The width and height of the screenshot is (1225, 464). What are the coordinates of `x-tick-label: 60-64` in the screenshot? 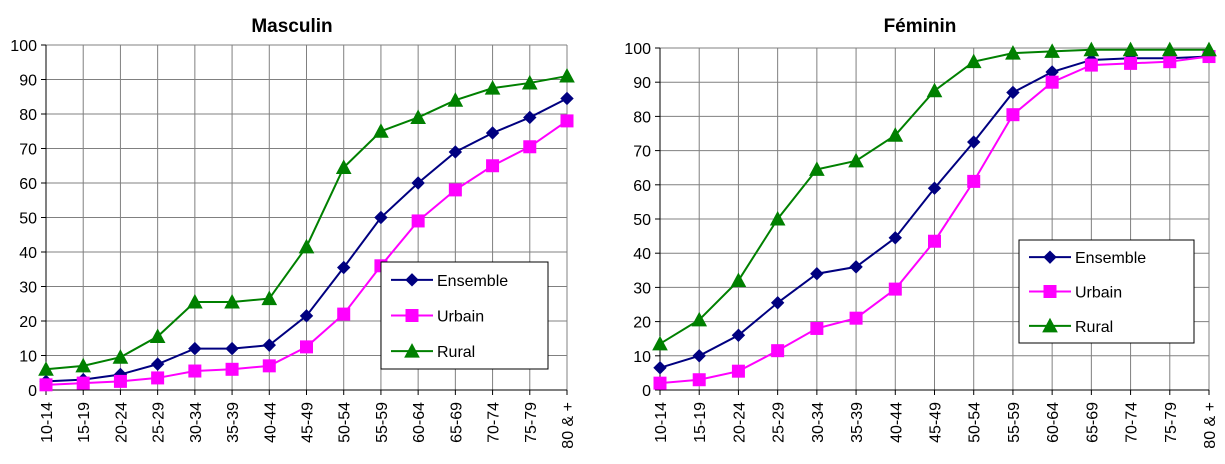 It's located at (1053, 422).